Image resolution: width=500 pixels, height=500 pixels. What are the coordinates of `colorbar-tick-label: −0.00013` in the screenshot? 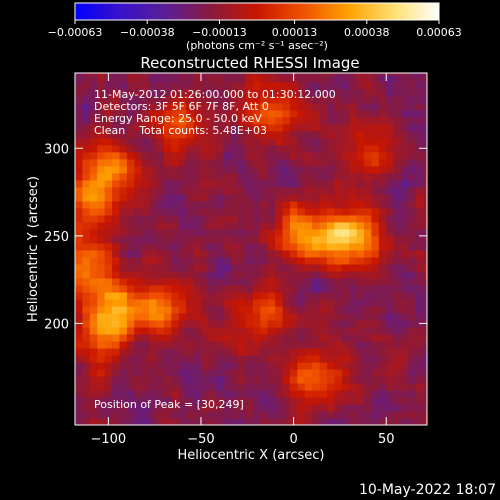 It's located at (219, 32).